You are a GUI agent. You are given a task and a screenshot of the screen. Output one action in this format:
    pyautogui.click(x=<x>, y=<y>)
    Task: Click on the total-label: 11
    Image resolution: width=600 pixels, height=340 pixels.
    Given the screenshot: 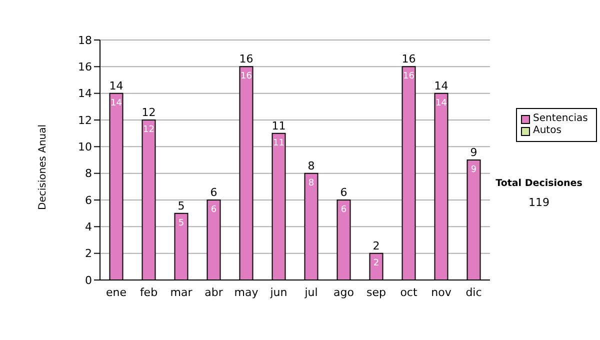 What is the action you would take?
    pyautogui.click(x=279, y=125)
    